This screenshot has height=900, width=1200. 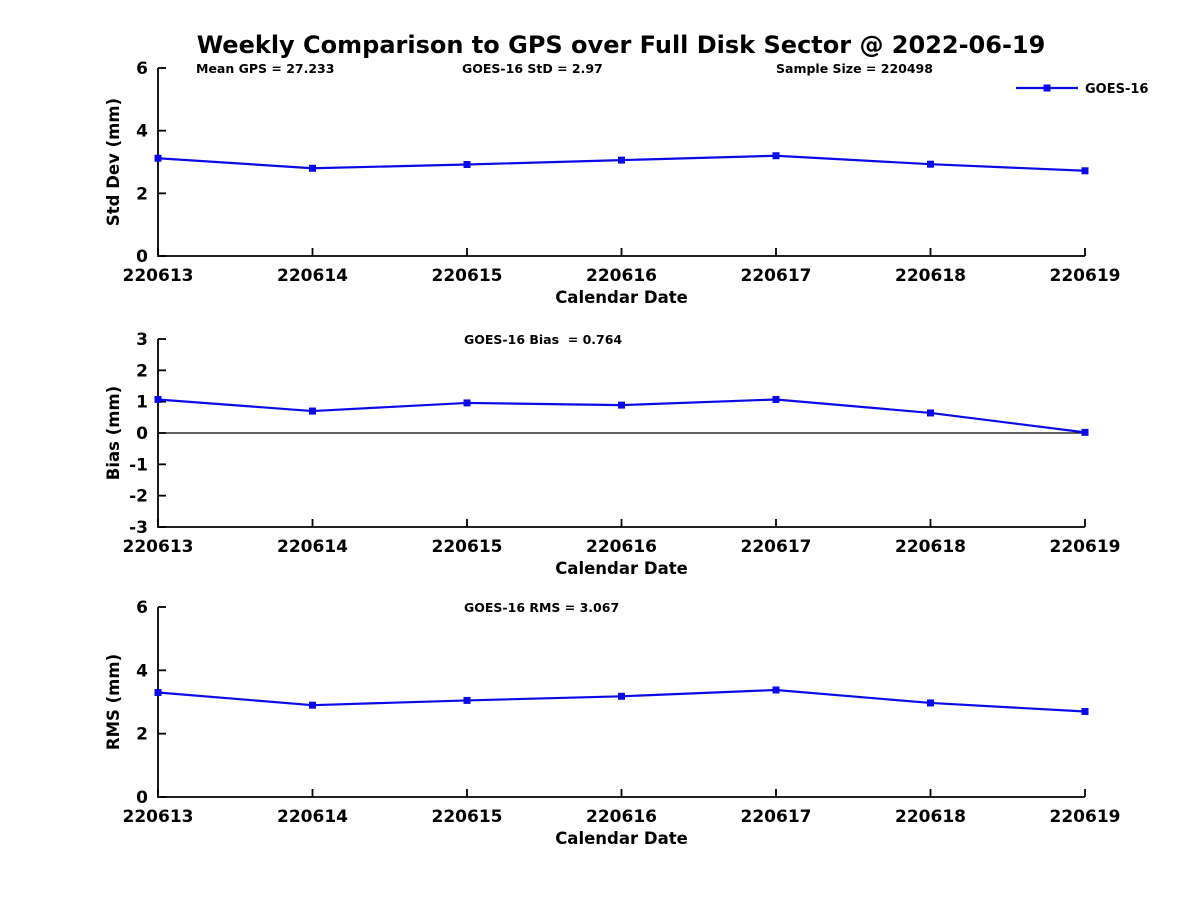 I want to click on y-tick-label: 1, so click(x=142, y=403).